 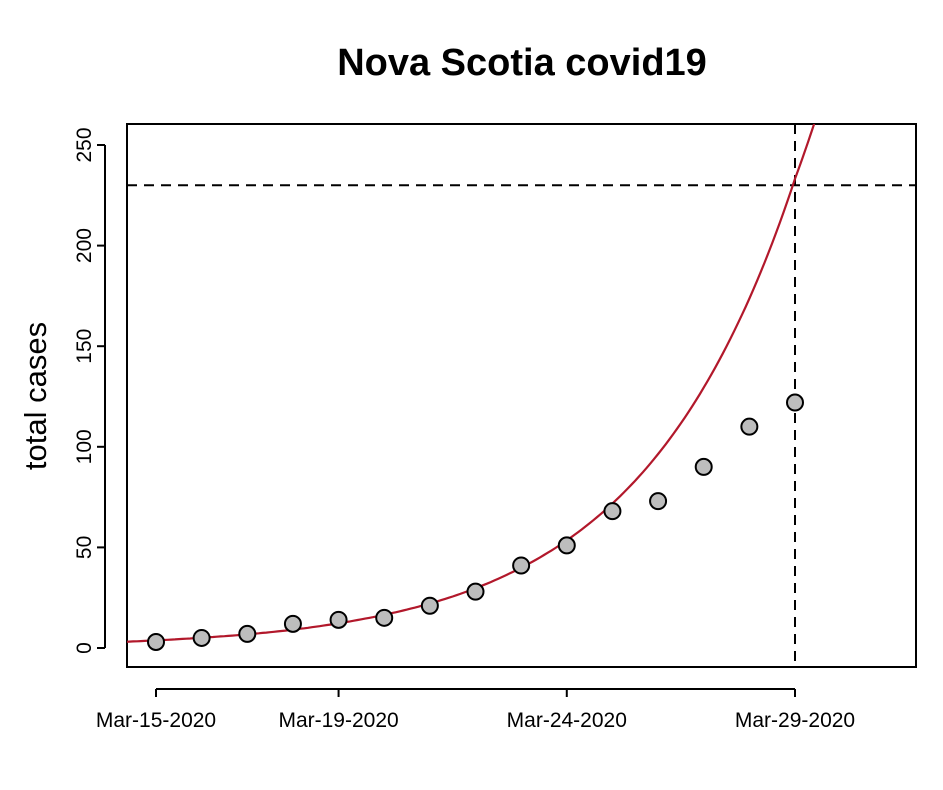 I want to click on y-tick-label: 200, so click(x=84, y=245).